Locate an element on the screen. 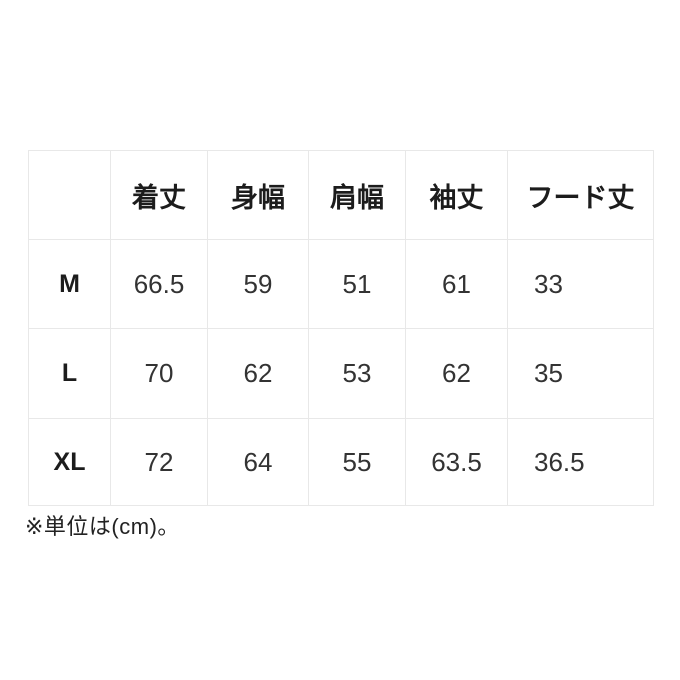 This screenshot has width=680, height=680. column-header-body-length: 着丈 is located at coordinates (159, 195).